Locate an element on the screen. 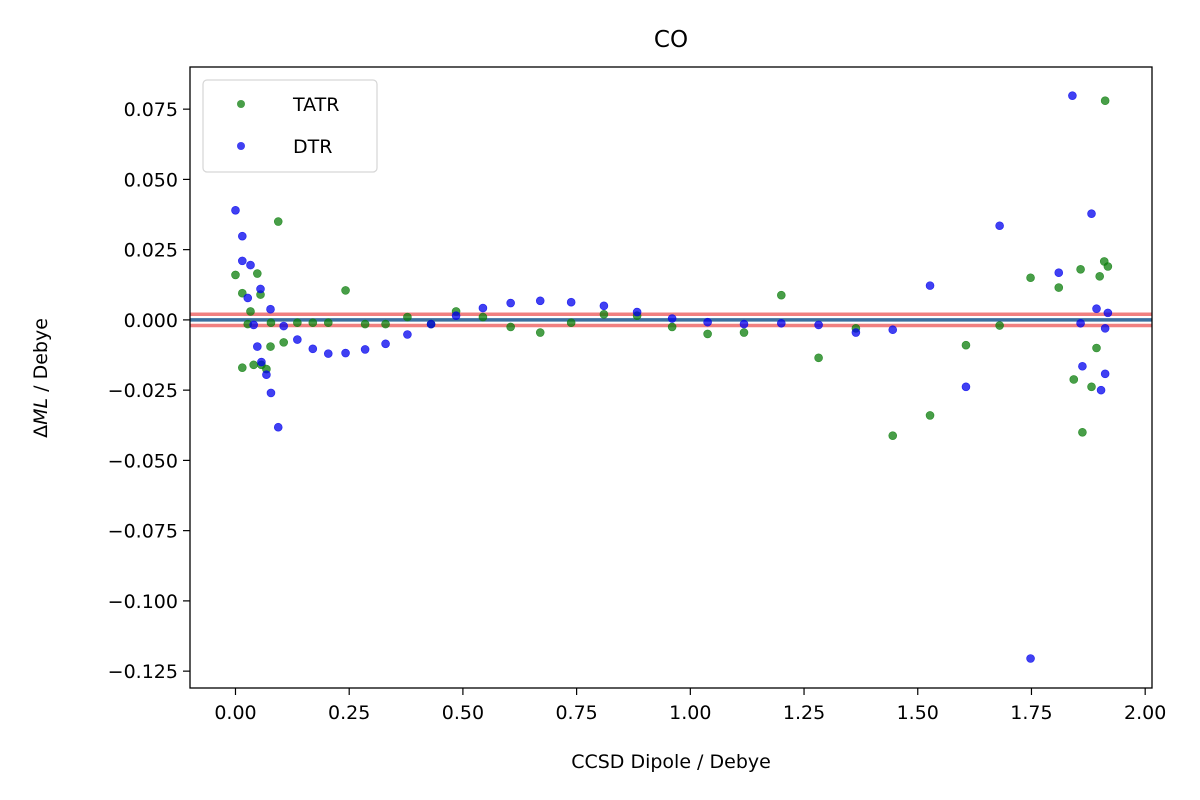 This screenshot has height=800, width=1200. x-tick-label: 0.00 is located at coordinates (235, 713).